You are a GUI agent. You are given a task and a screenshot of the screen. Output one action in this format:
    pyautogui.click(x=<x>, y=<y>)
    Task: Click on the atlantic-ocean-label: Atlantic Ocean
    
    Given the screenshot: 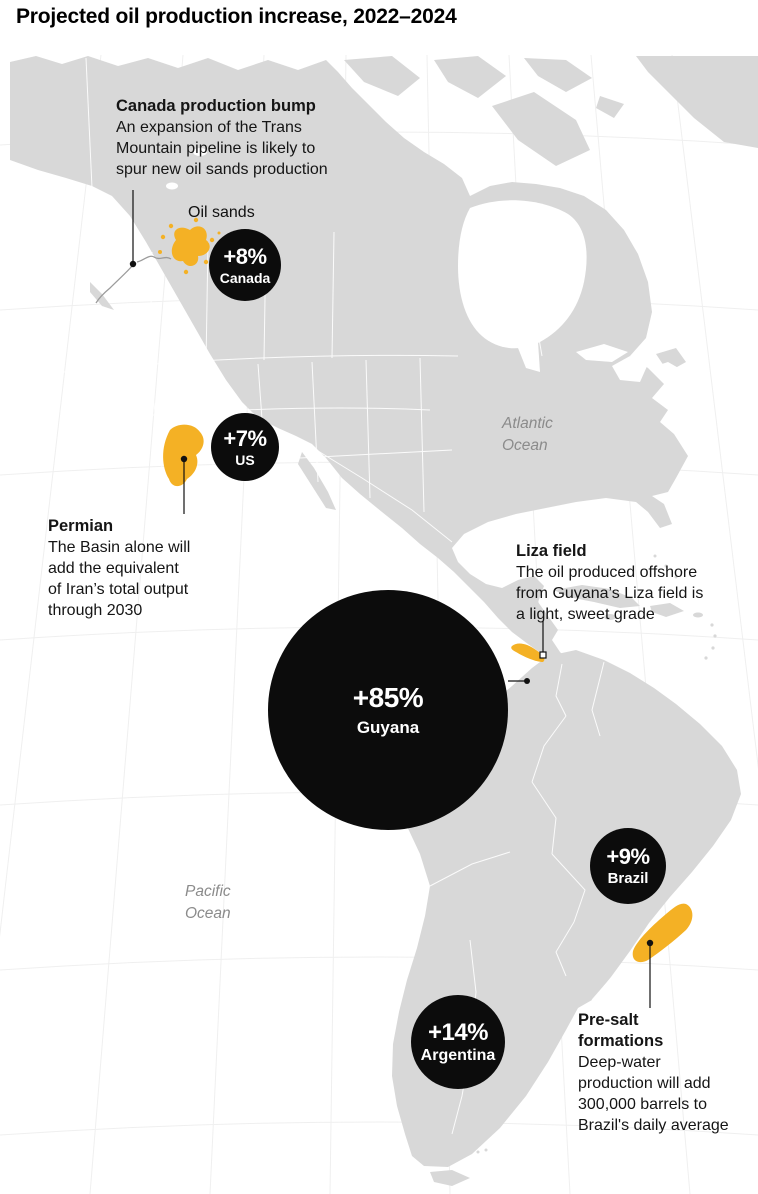 What is the action you would take?
    pyautogui.click(x=527, y=434)
    